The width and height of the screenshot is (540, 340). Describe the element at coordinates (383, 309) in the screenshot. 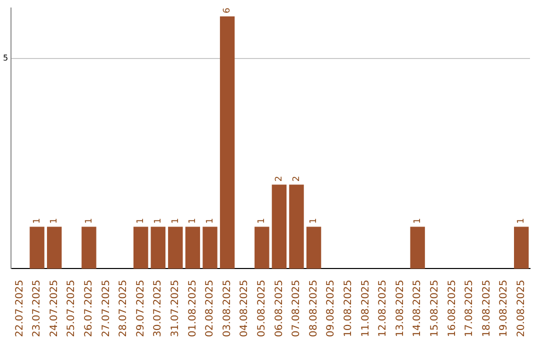

I see `x-tick-label: 12.08.2025` at that location.